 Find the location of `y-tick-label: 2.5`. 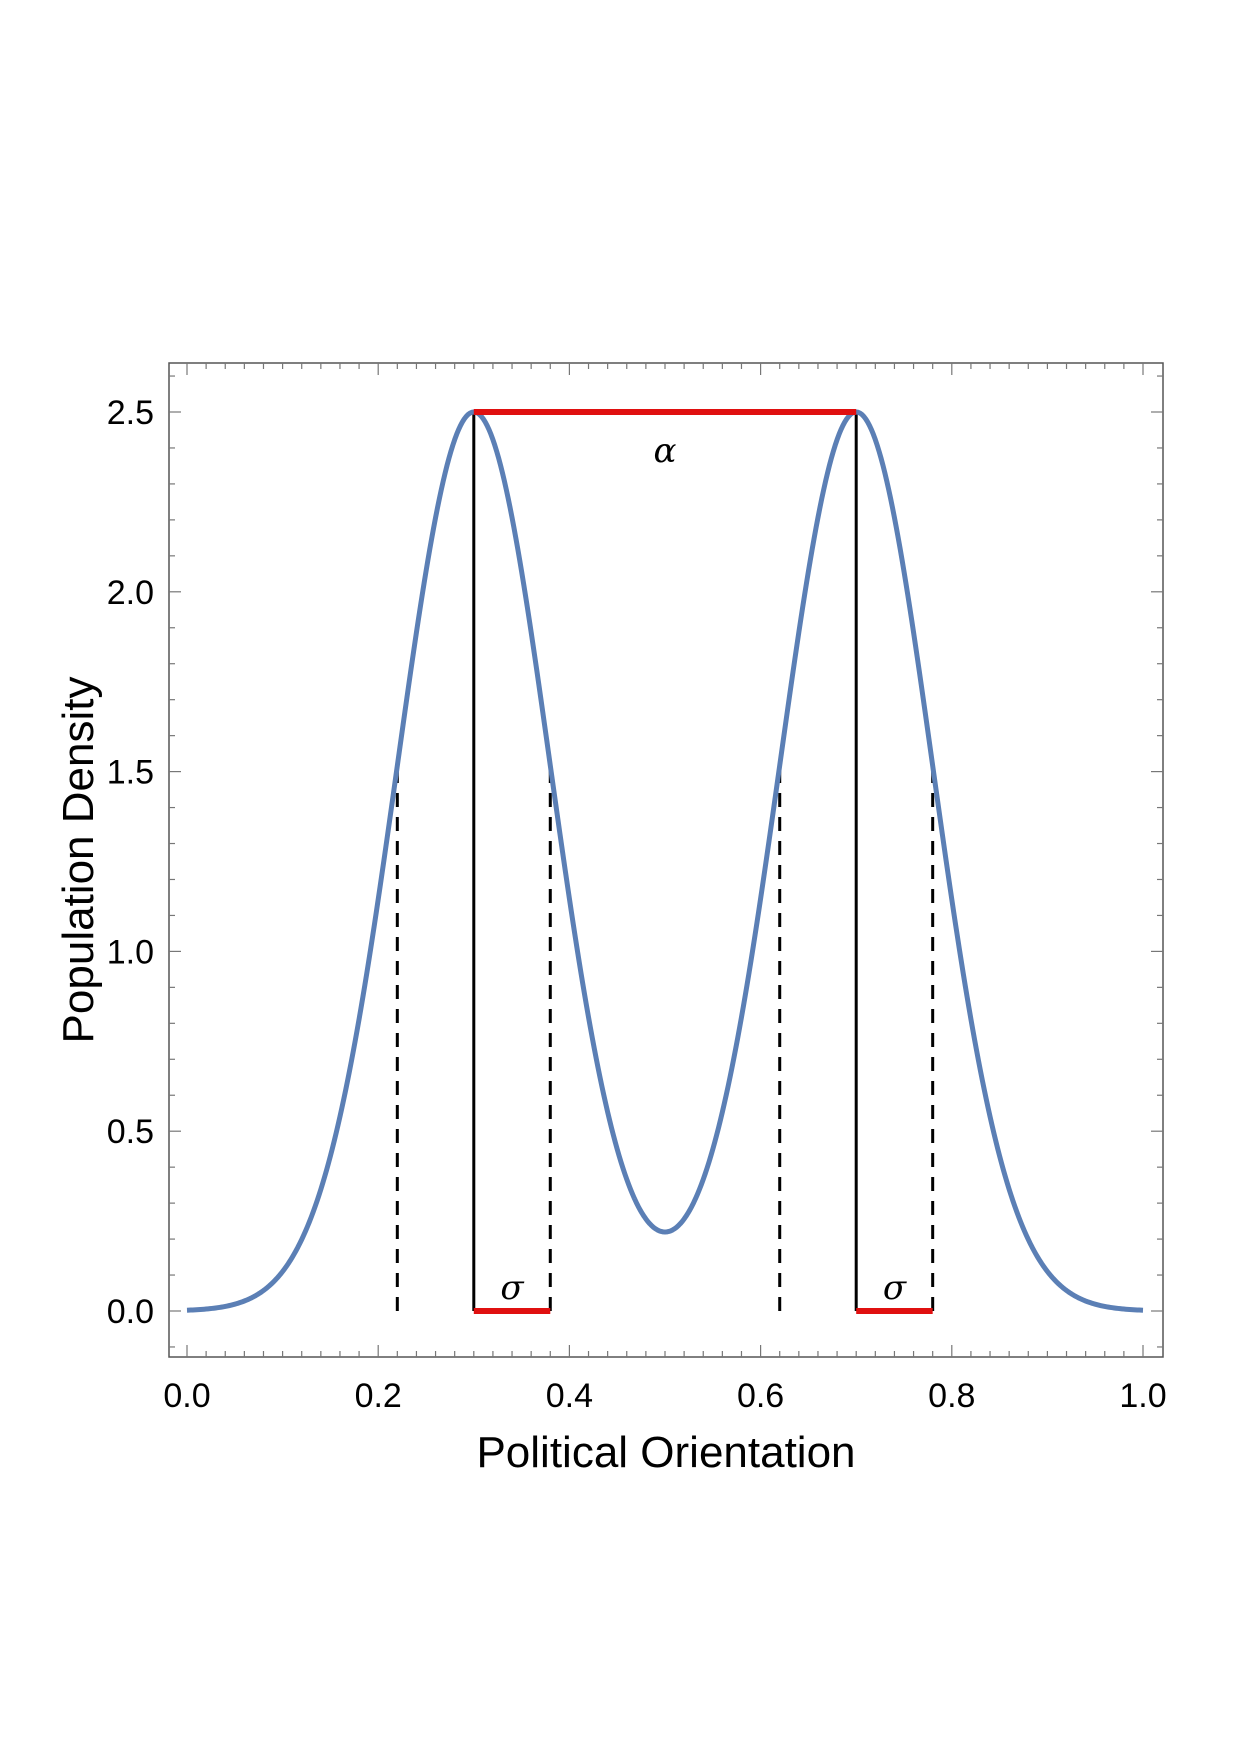

y-tick-label: 2.5 is located at coordinates (130, 413).